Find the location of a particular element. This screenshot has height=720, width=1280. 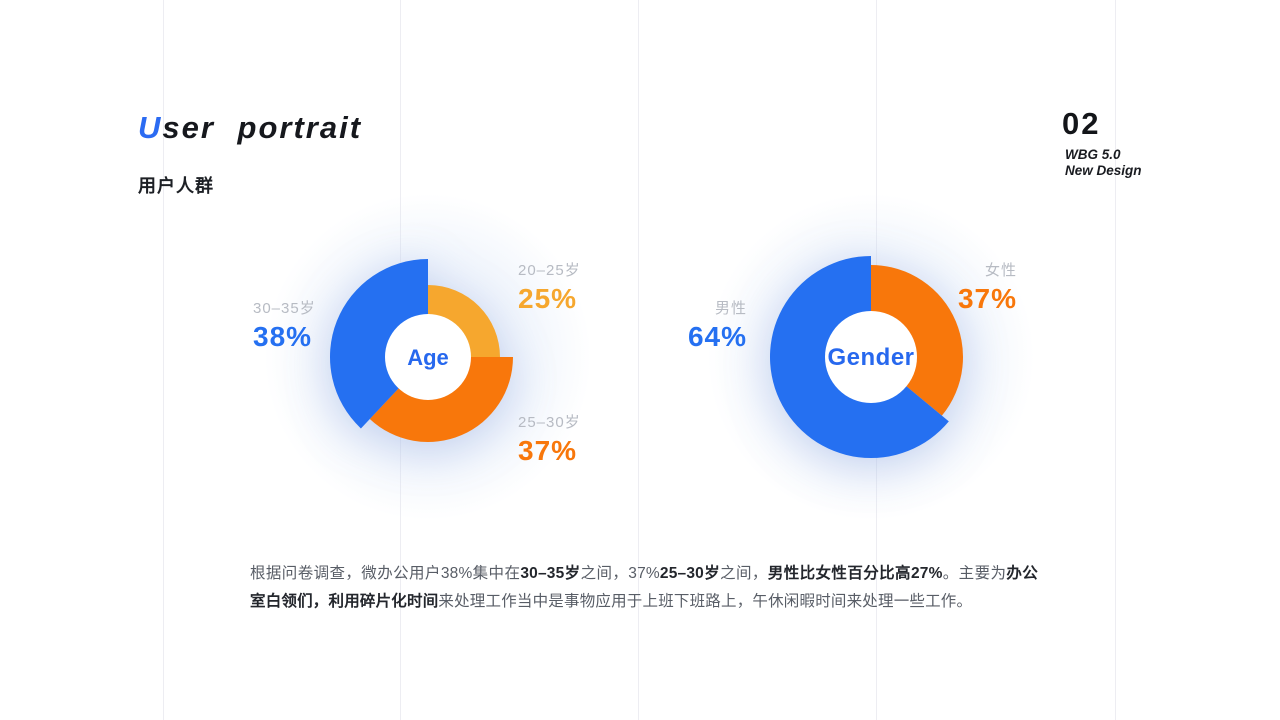

page-version-line2: New Design is located at coordinates (1103, 170).